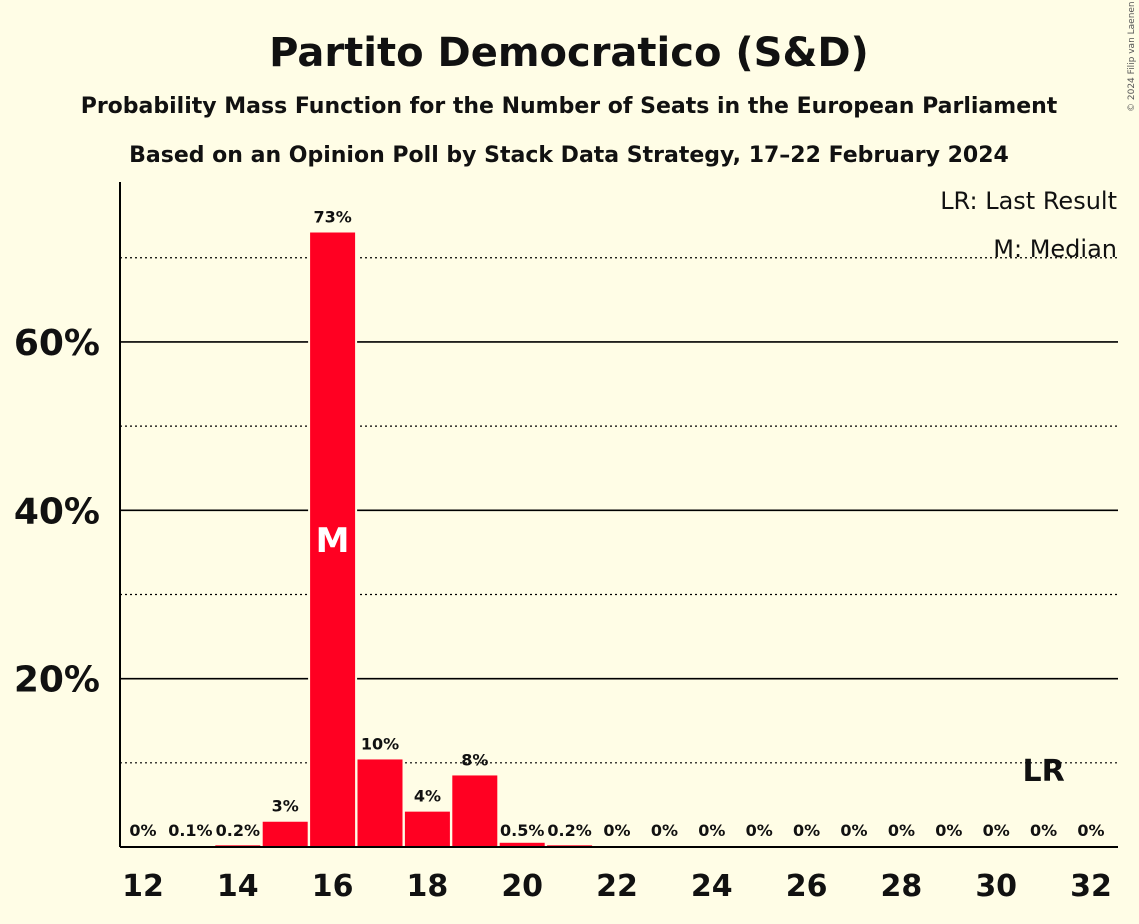 The width and height of the screenshot is (1139, 924). What do you see at coordinates (522, 830) in the screenshot?
I see `bar-value-label: 0.5%` at bounding box center [522, 830].